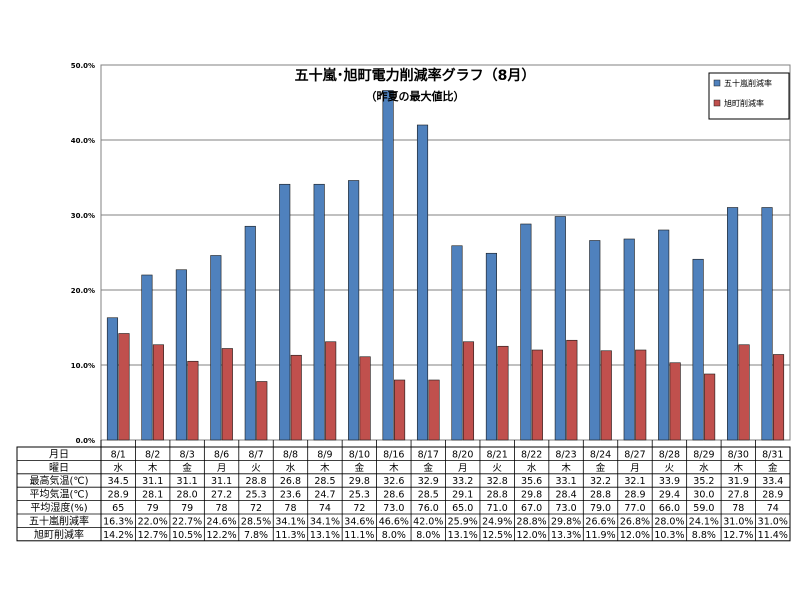 The width and height of the screenshot is (800, 600). Describe the element at coordinates (704, 521) in the screenshot. I see `table-cell: 24.1%` at that location.